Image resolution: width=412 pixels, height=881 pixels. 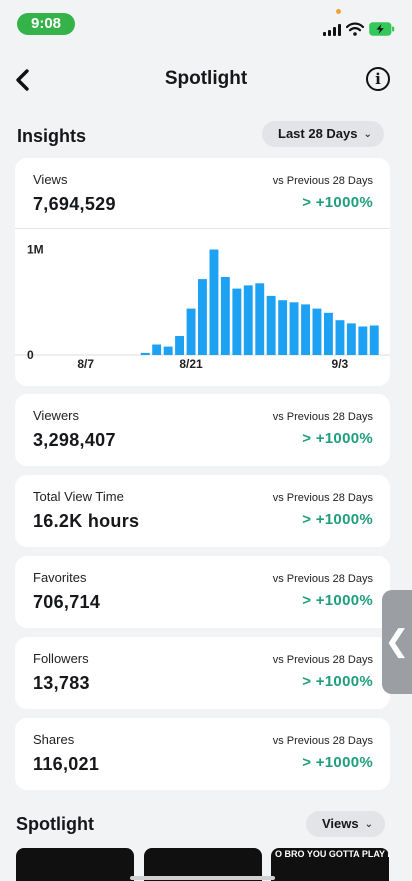 I want to click on spotlight-thumbnail: O BRO YOU GOTTA PLAY BO6 IT'S FIRE 🔥🔥🔥, so click(x=330, y=864).